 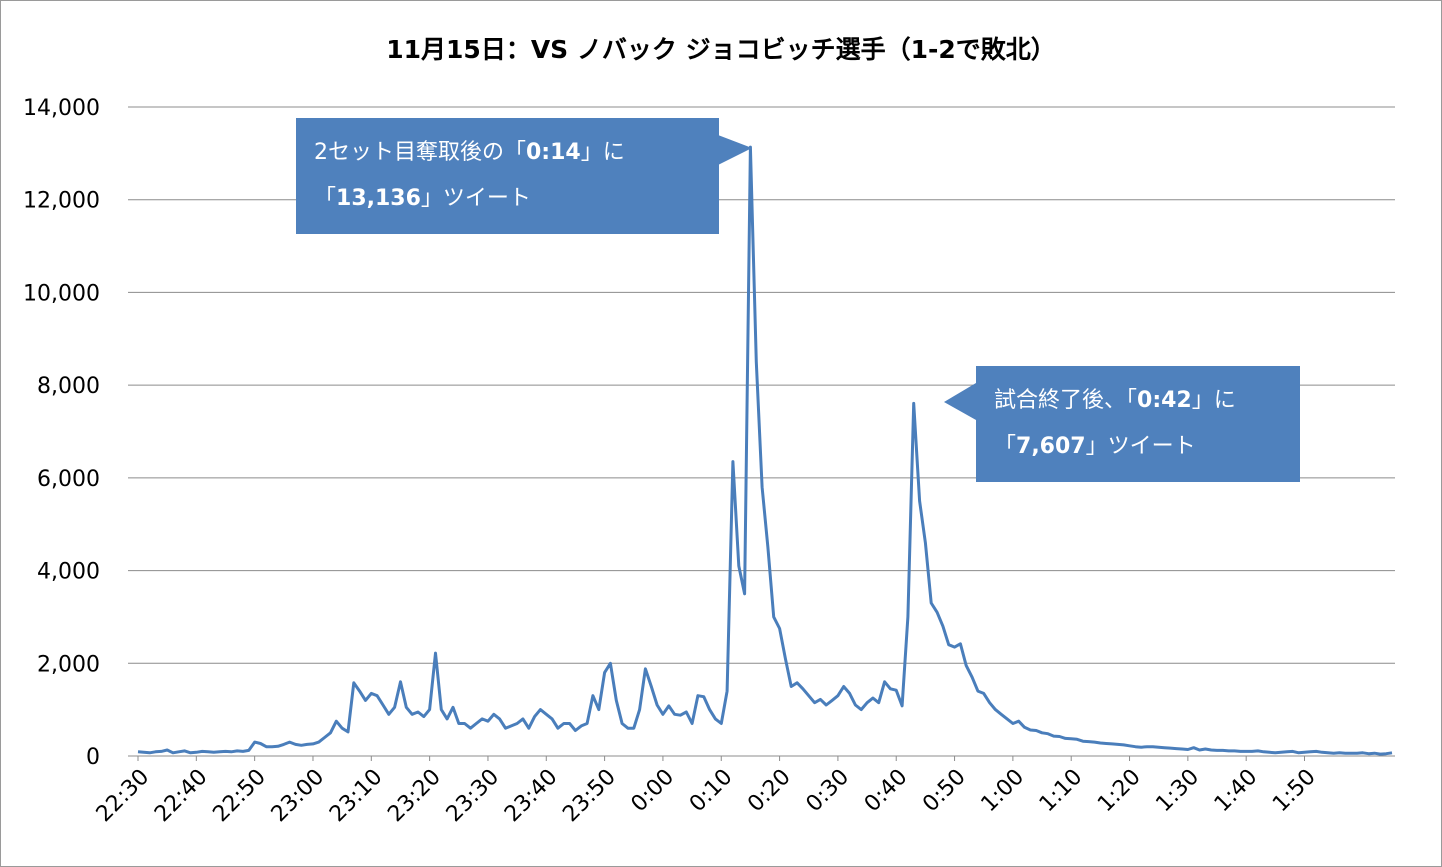 I want to click on x-tick-label: 0:10, so click(x=711, y=791).